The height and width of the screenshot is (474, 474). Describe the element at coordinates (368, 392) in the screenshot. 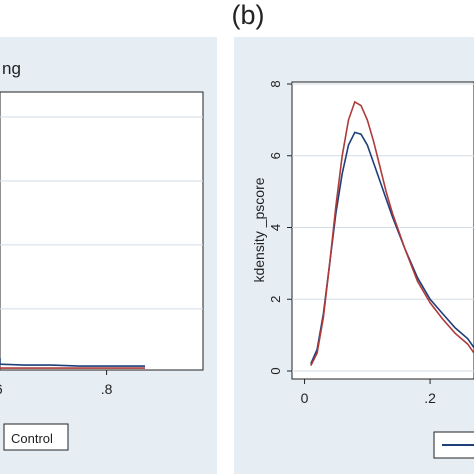

I see `right-x-ticks: 0.2` at that location.